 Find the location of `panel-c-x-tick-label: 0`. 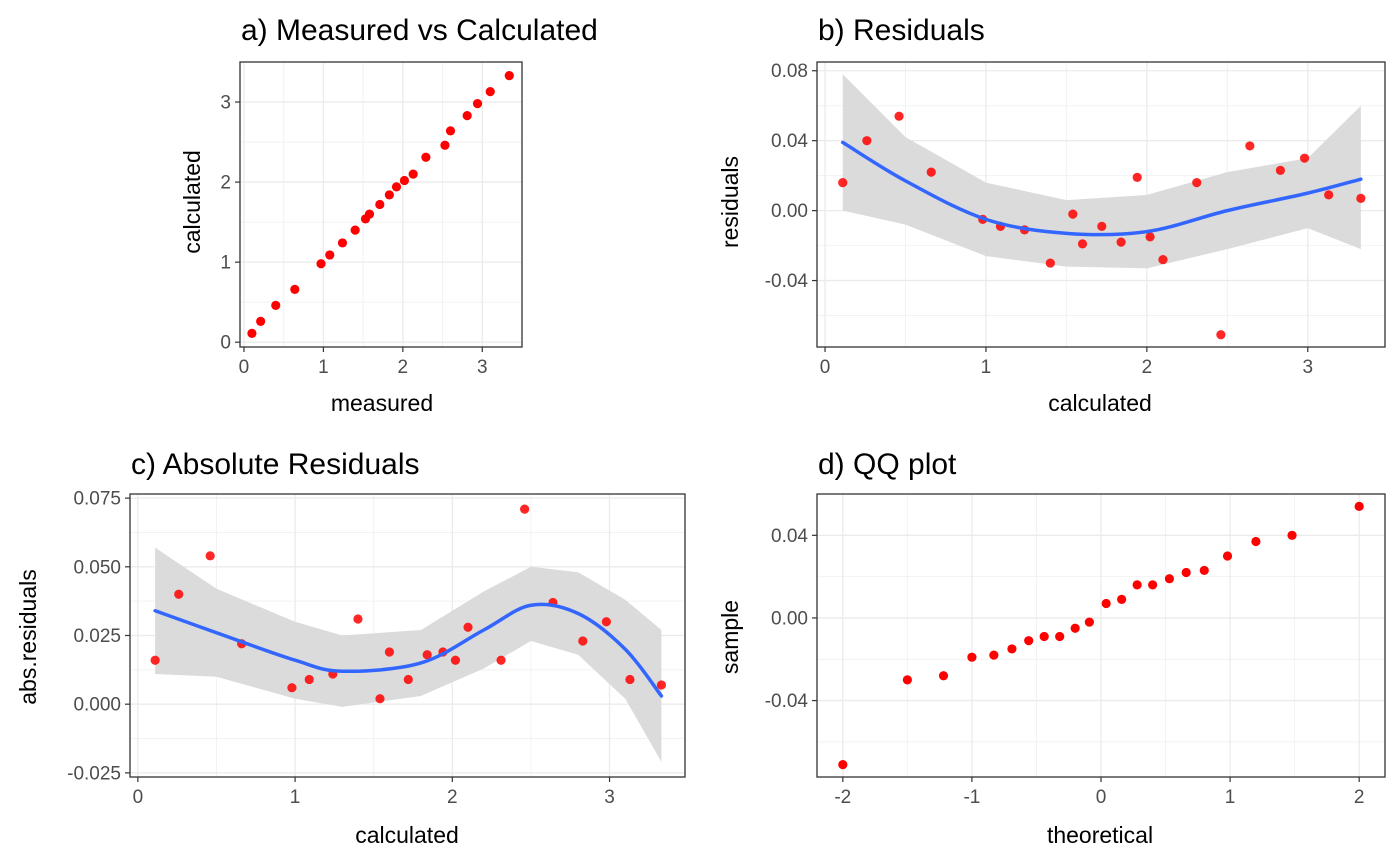

panel-c-x-tick-label: 0 is located at coordinates (138, 797).